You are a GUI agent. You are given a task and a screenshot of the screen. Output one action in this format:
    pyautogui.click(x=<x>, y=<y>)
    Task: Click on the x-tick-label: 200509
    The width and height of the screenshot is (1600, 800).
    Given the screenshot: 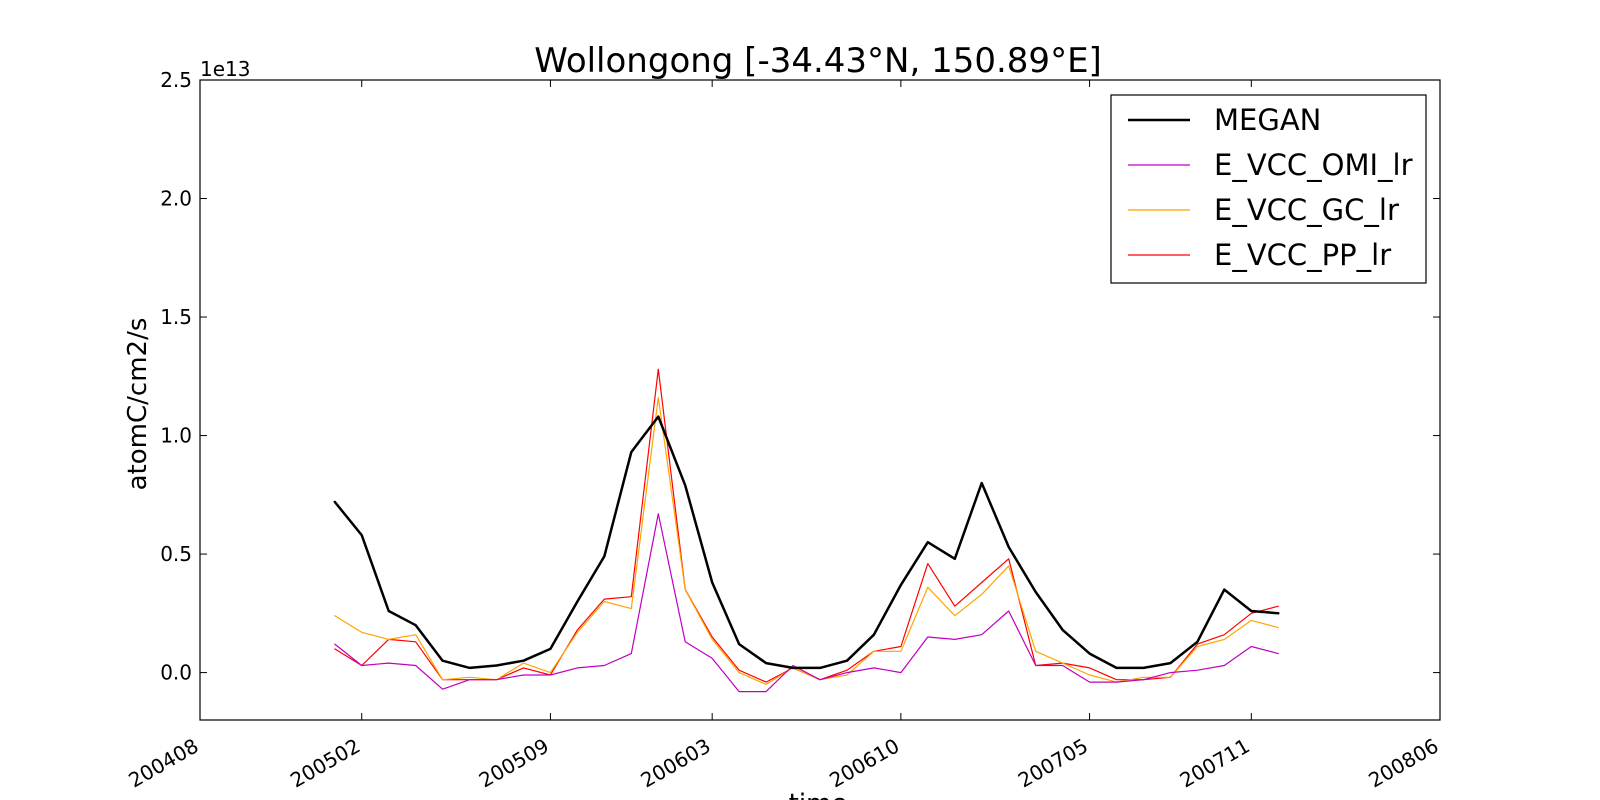 What is the action you would take?
    pyautogui.click(x=514, y=763)
    